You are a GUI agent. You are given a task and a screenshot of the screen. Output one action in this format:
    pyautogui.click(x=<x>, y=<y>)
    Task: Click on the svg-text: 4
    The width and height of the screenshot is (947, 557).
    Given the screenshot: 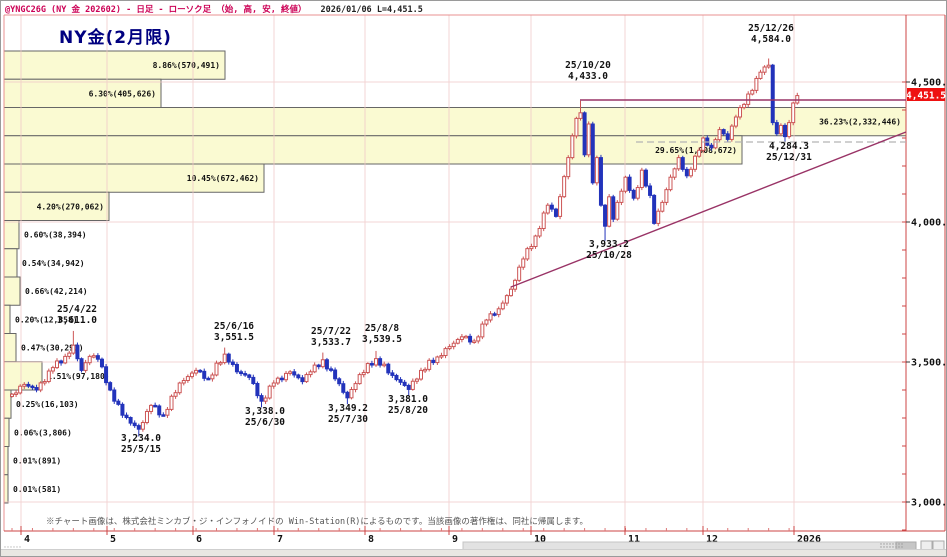 What is the action you would take?
    pyautogui.click(x=27, y=539)
    